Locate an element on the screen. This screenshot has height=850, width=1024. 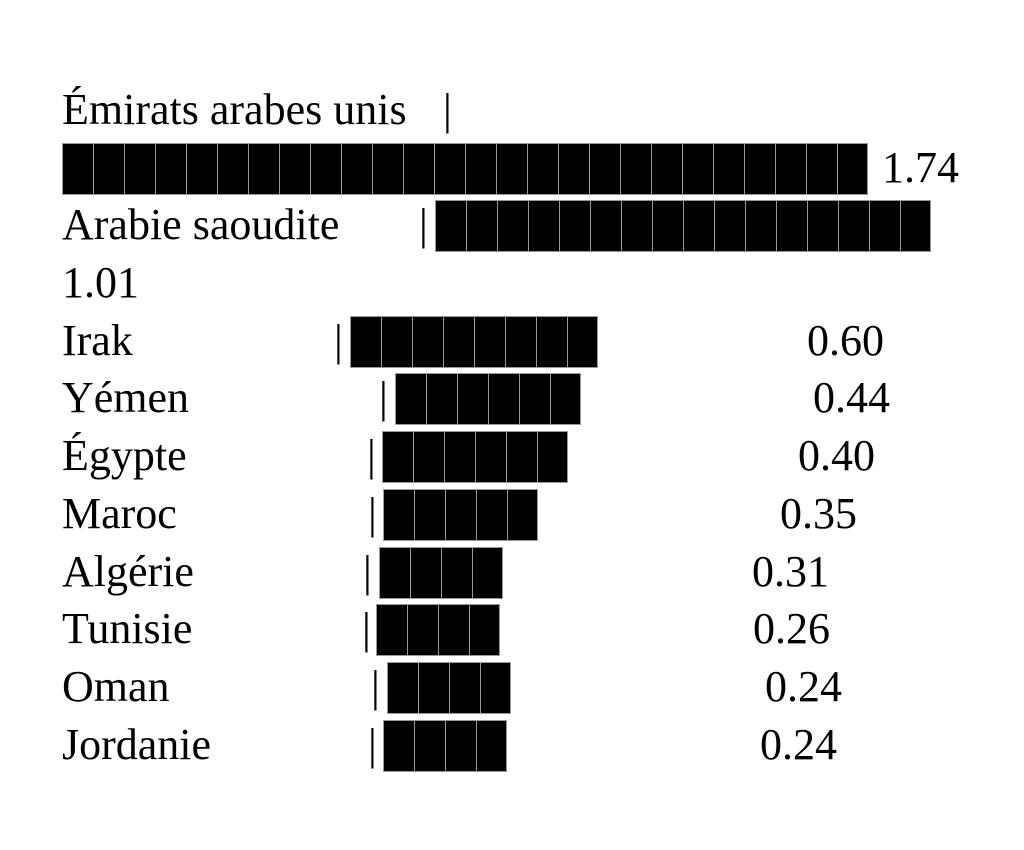
country-label: Algérie is located at coordinates (128, 571).